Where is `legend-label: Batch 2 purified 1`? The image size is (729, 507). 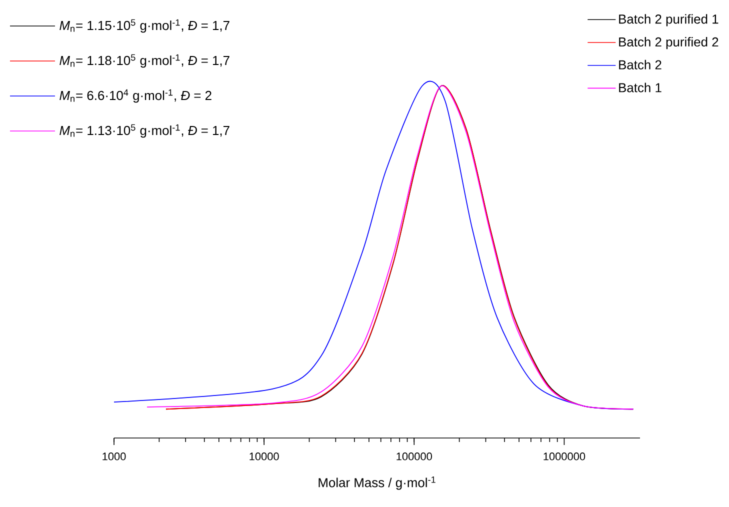 legend-label: Batch 2 purified 1 is located at coordinates (668, 20).